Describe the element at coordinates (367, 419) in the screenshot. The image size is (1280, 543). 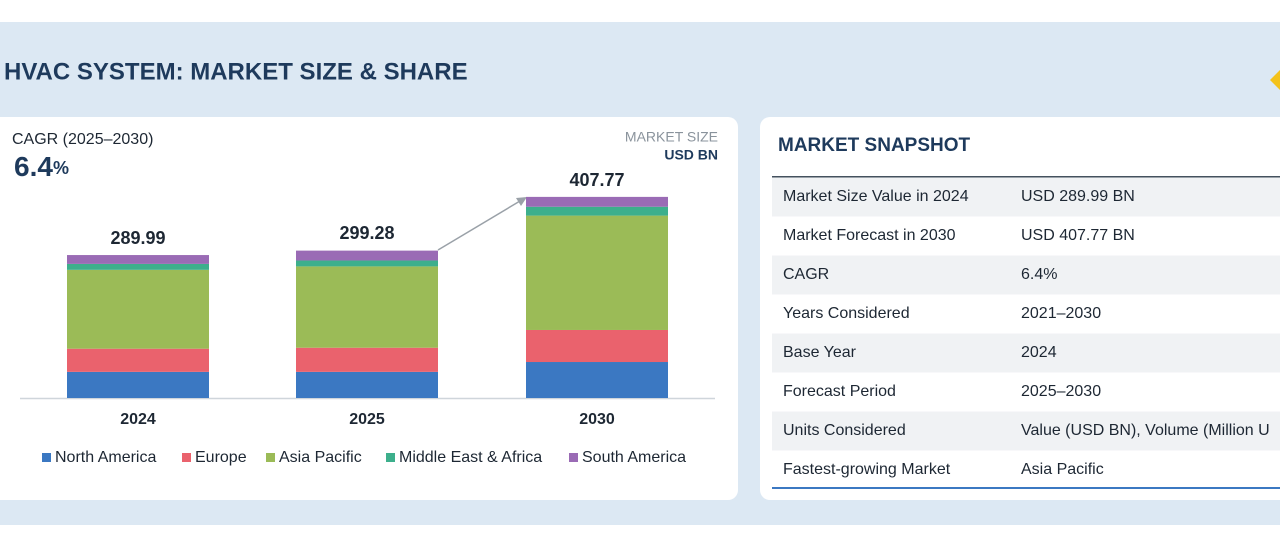
I see `x-tick-label: 2025` at that location.